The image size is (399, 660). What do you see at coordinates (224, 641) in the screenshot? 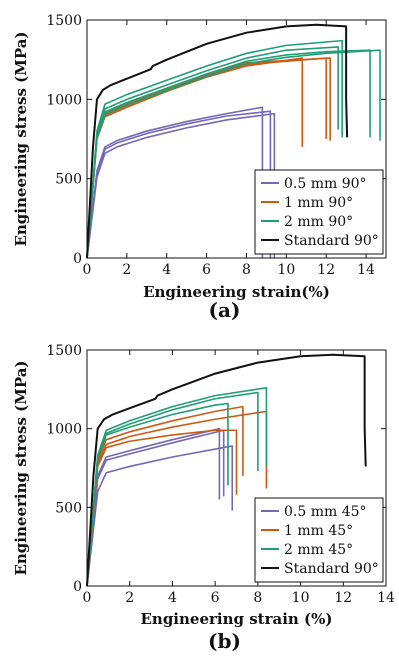
I see `panel-label: (b)` at bounding box center [224, 641].